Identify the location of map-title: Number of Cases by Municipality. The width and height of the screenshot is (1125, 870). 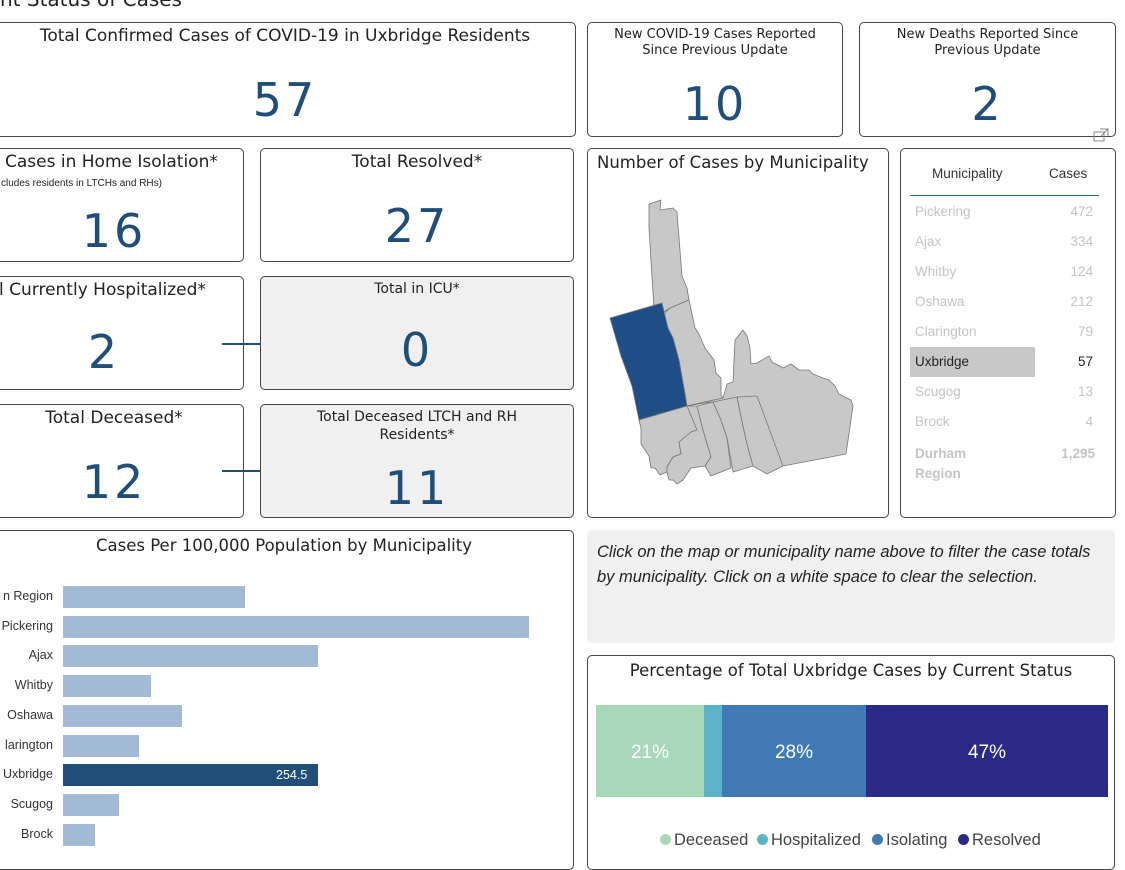
(733, 162).